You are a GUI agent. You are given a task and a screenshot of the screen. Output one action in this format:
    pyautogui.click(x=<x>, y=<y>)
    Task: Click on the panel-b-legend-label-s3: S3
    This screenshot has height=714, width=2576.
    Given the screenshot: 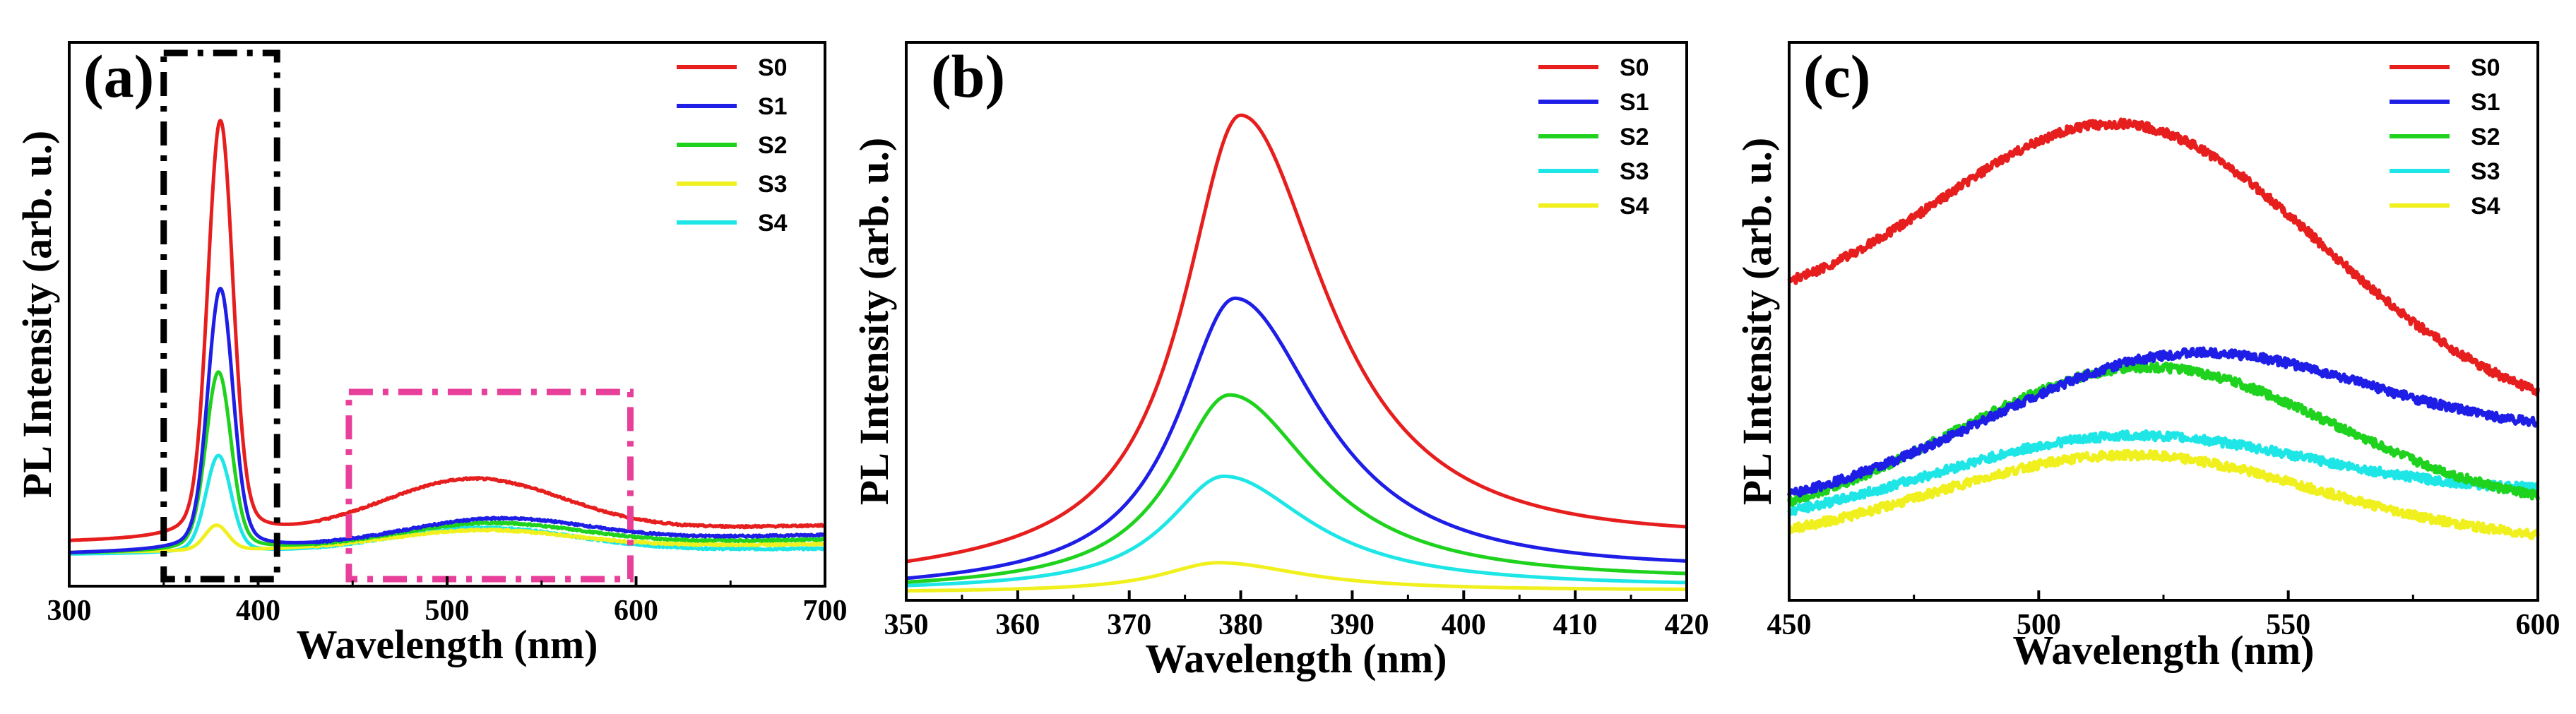 What is the action you would take?
    pyautogui.click(x=1634, y=171)
    